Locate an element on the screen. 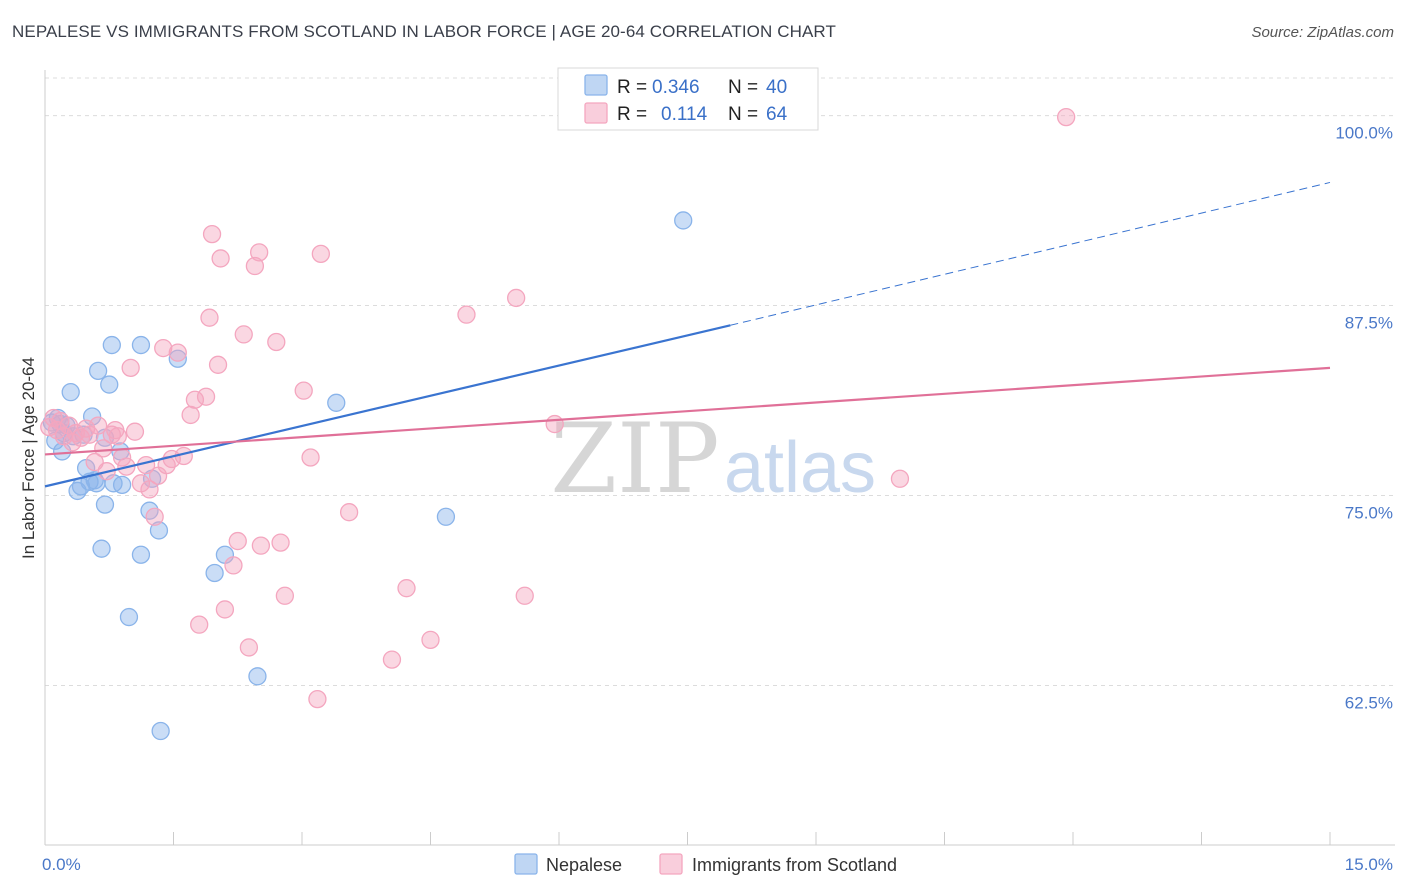 The image size is (1406, 892). watermark: ZIP atlas is located at coordinates (713, 459).